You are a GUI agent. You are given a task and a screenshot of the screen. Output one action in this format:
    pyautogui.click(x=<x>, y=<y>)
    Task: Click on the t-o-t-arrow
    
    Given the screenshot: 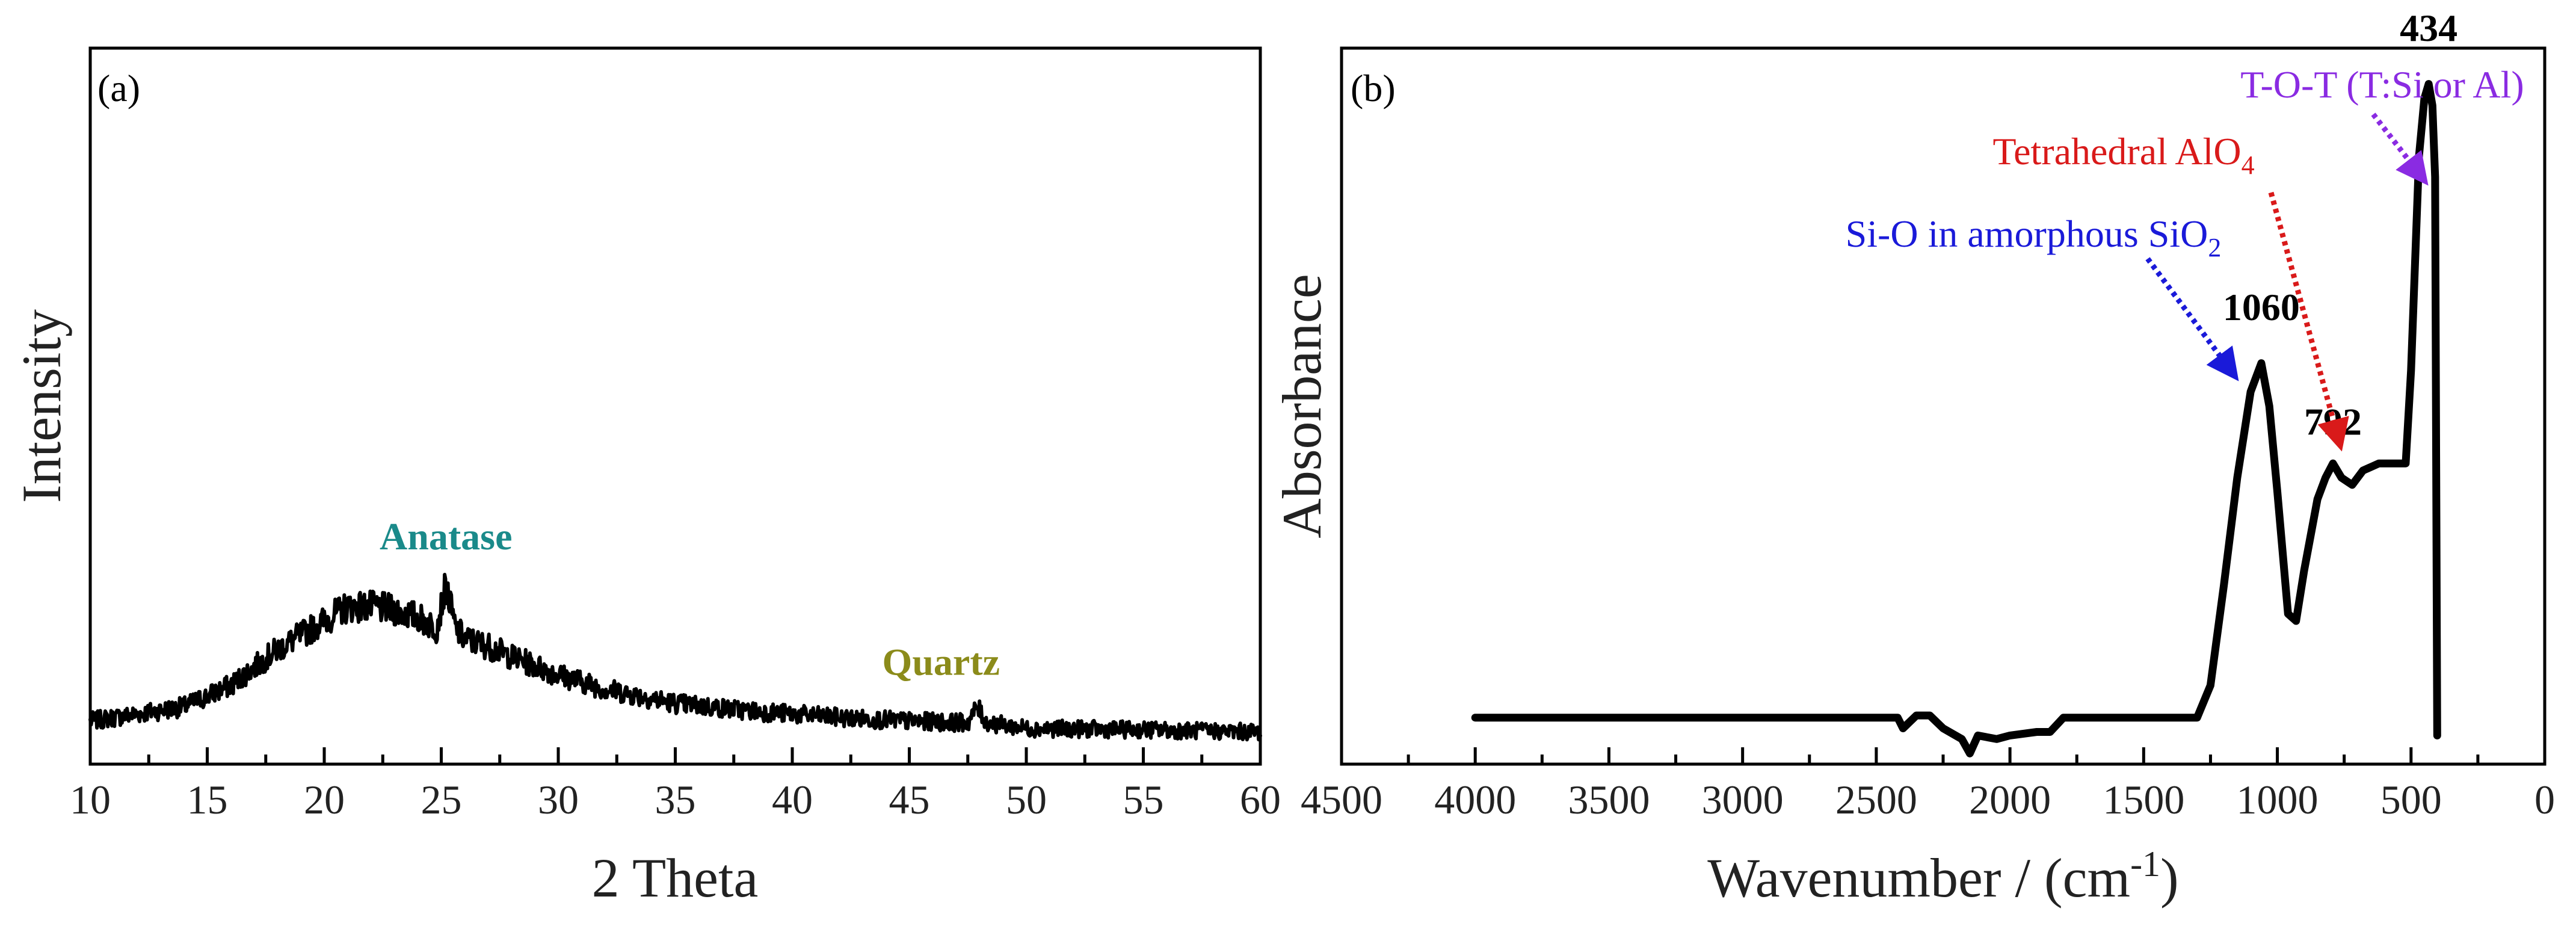 What is the action you would take?
    pyautogui.click(x=2400, y=149)
    